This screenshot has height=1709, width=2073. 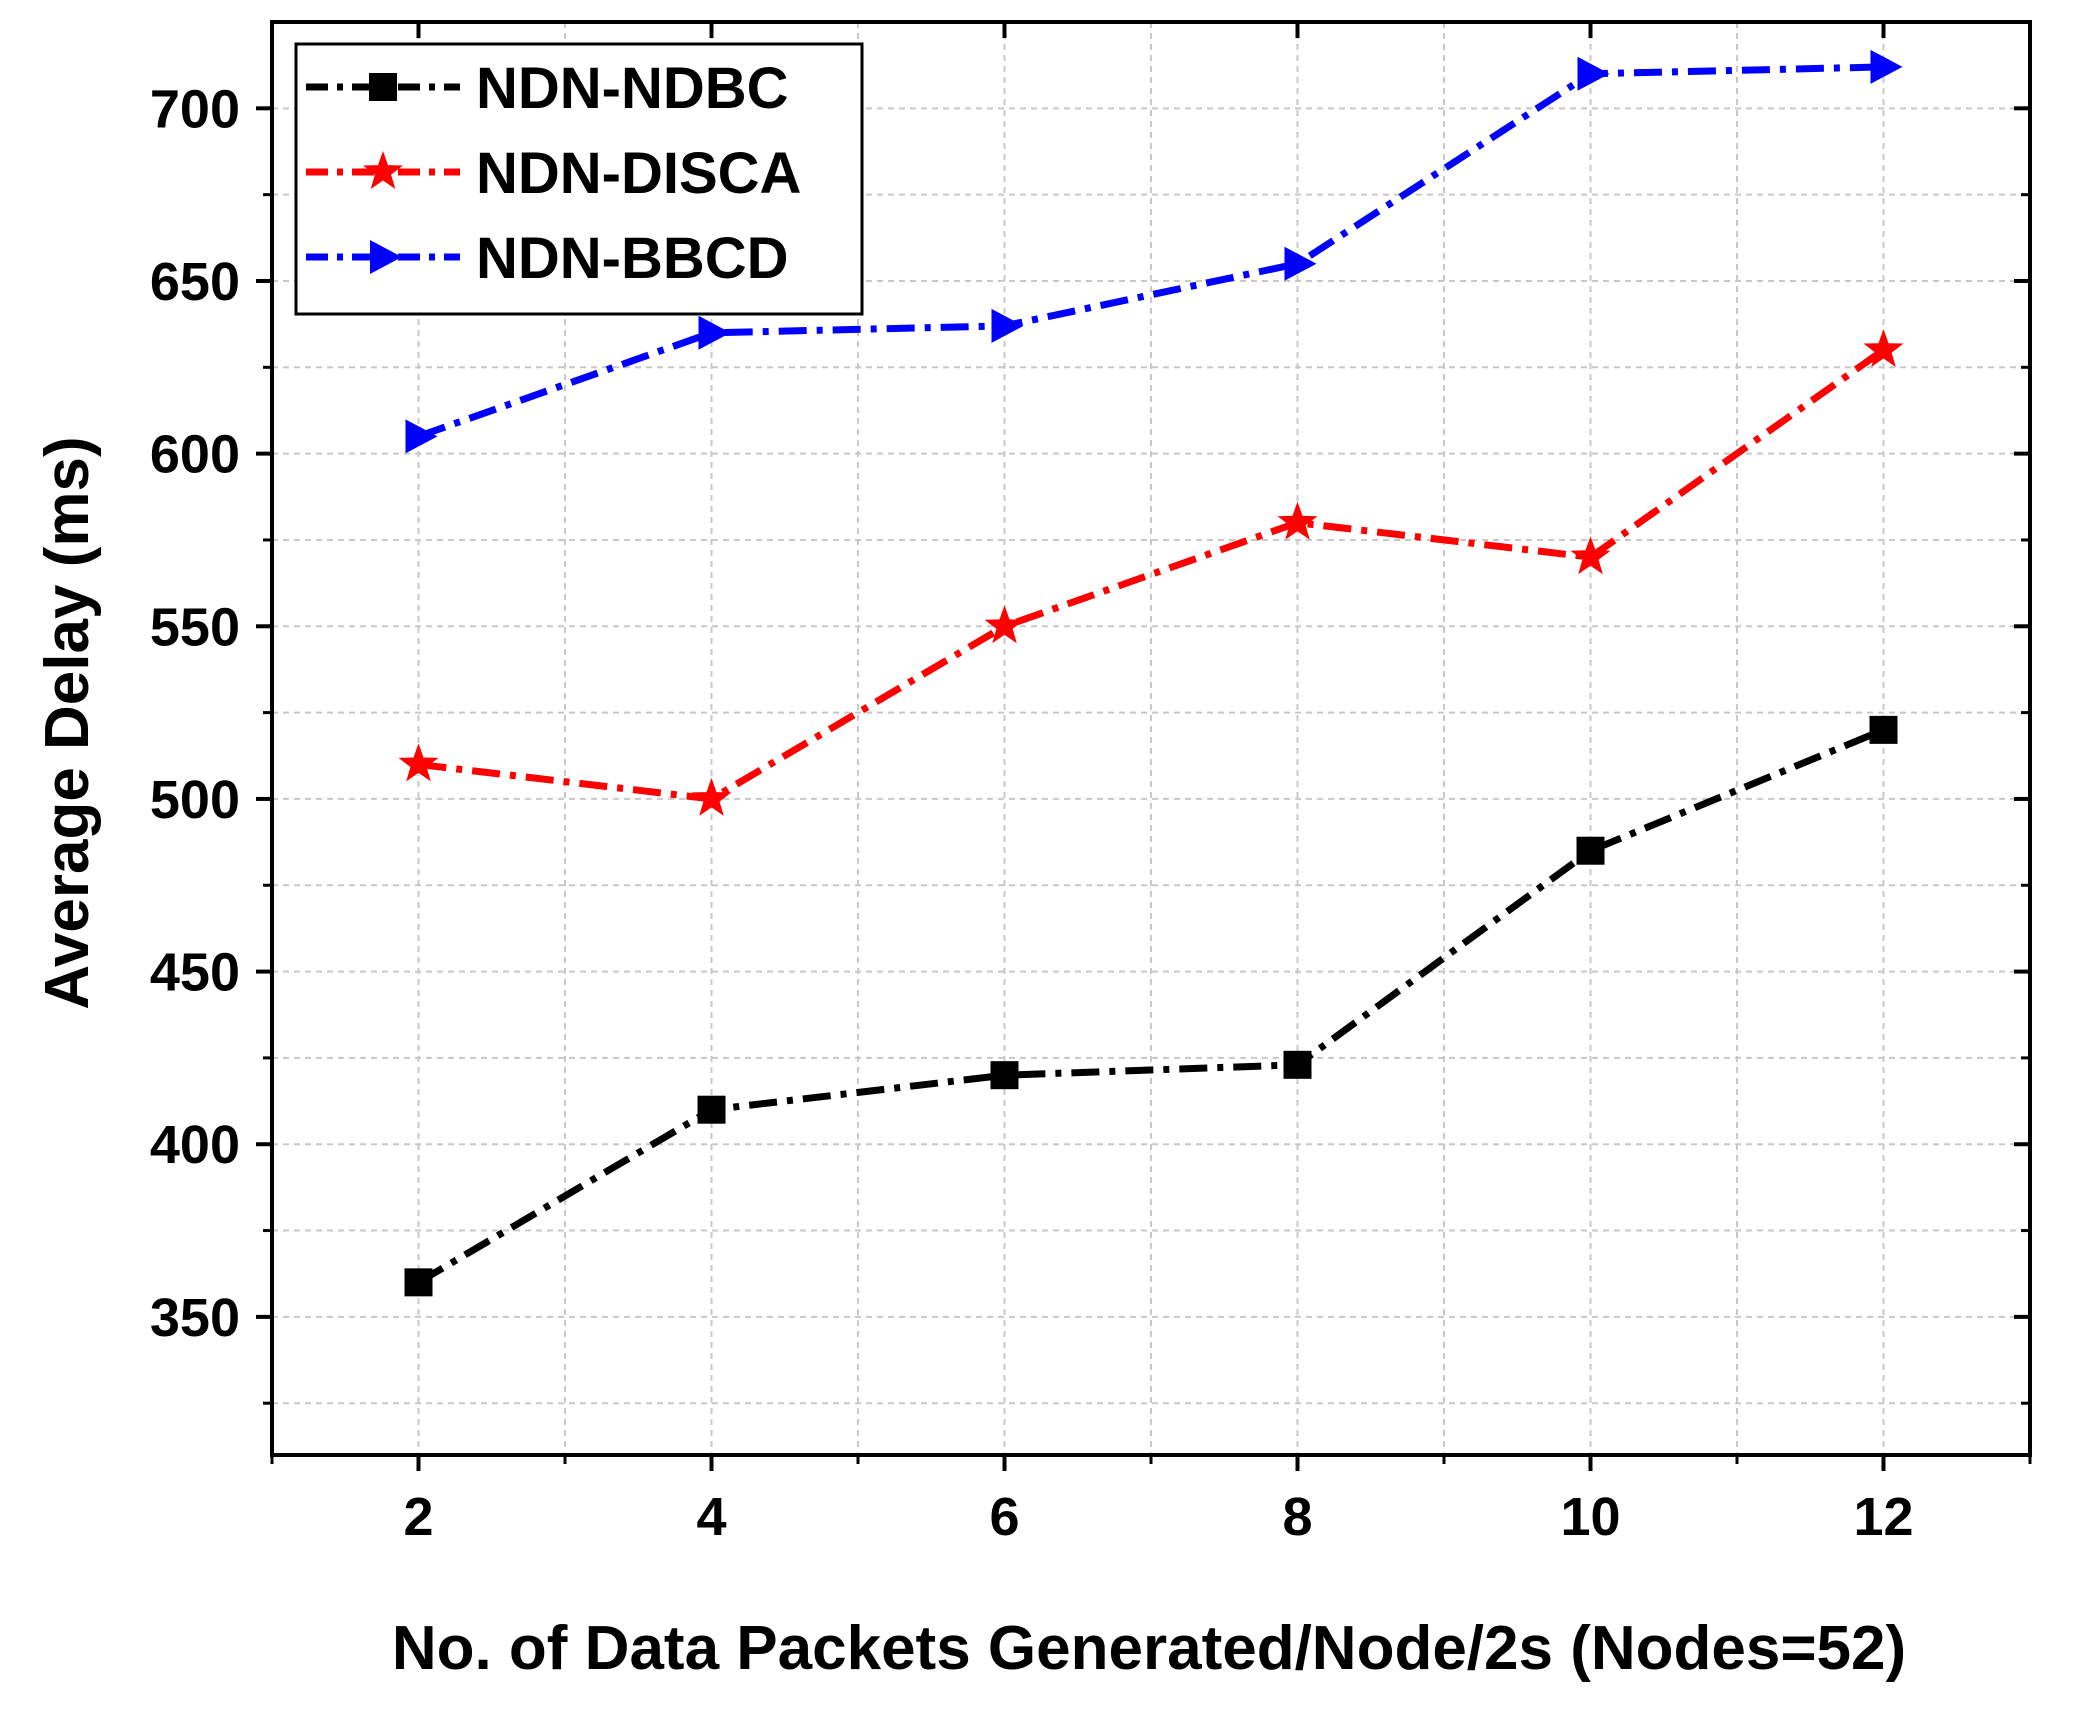 What do you see at coordinates (632, 258) in the screenshot?
I see `legend-label: NDN-BBCD` at bounding box center [632, 258].